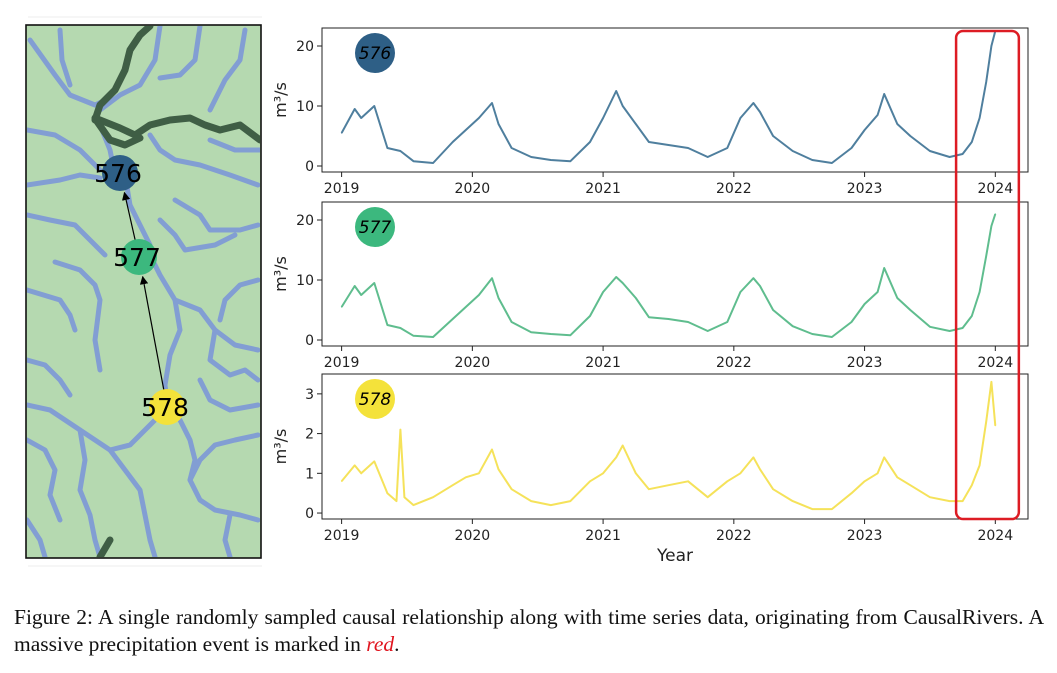 The width and height of the screenshot is (1057, 673). I want to click on series-badge-label-576: 576, so click(375, 54).